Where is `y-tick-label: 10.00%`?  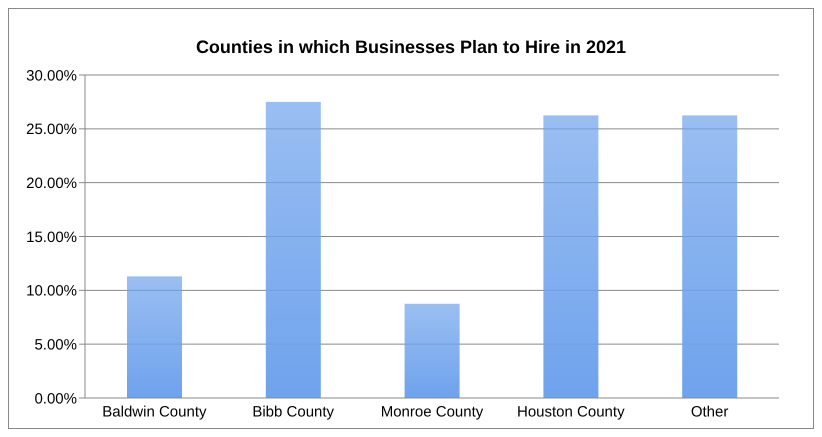 y-tick-label: 10.00% is located at coordinates (51, 291).